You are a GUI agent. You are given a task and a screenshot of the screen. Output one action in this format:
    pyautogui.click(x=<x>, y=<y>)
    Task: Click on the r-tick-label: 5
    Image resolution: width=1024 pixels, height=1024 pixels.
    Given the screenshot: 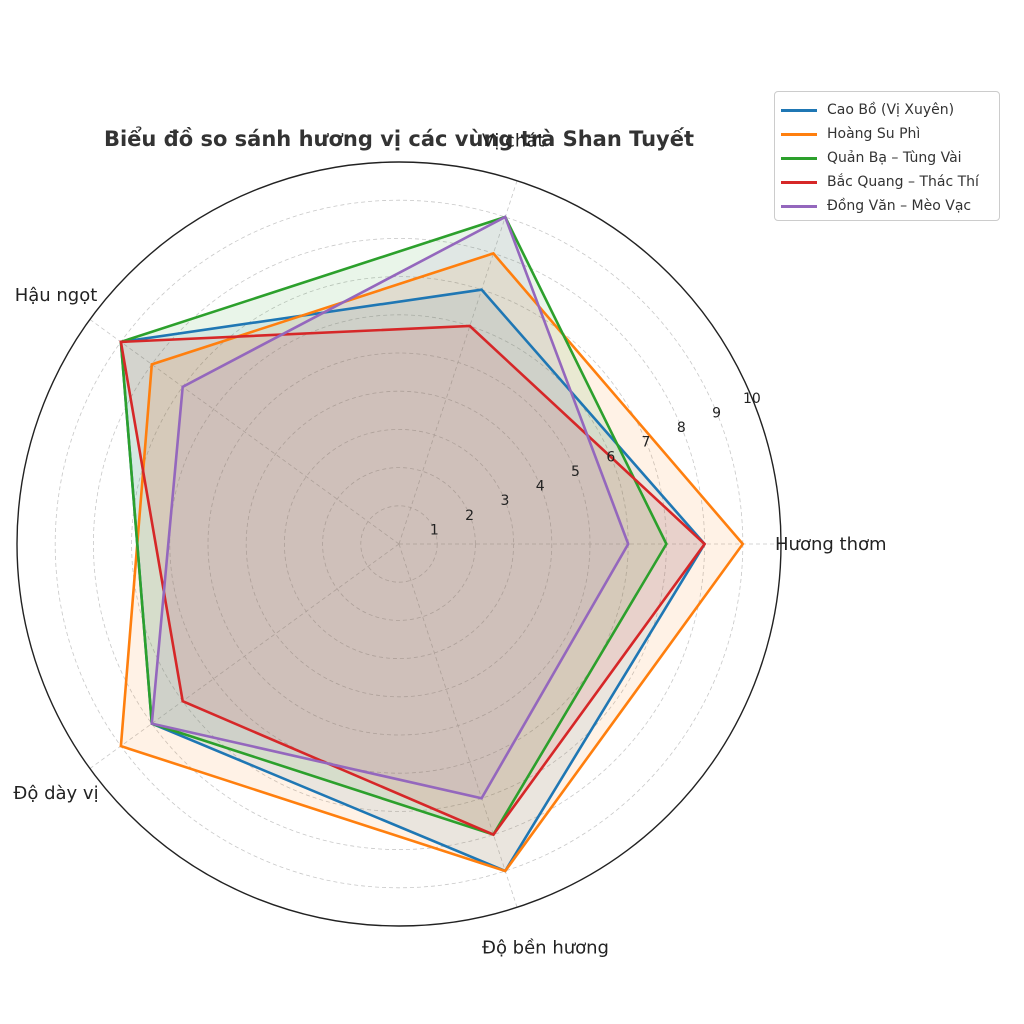 What is the action you would take?
    pyautogui.click(x=575, y=472)
    